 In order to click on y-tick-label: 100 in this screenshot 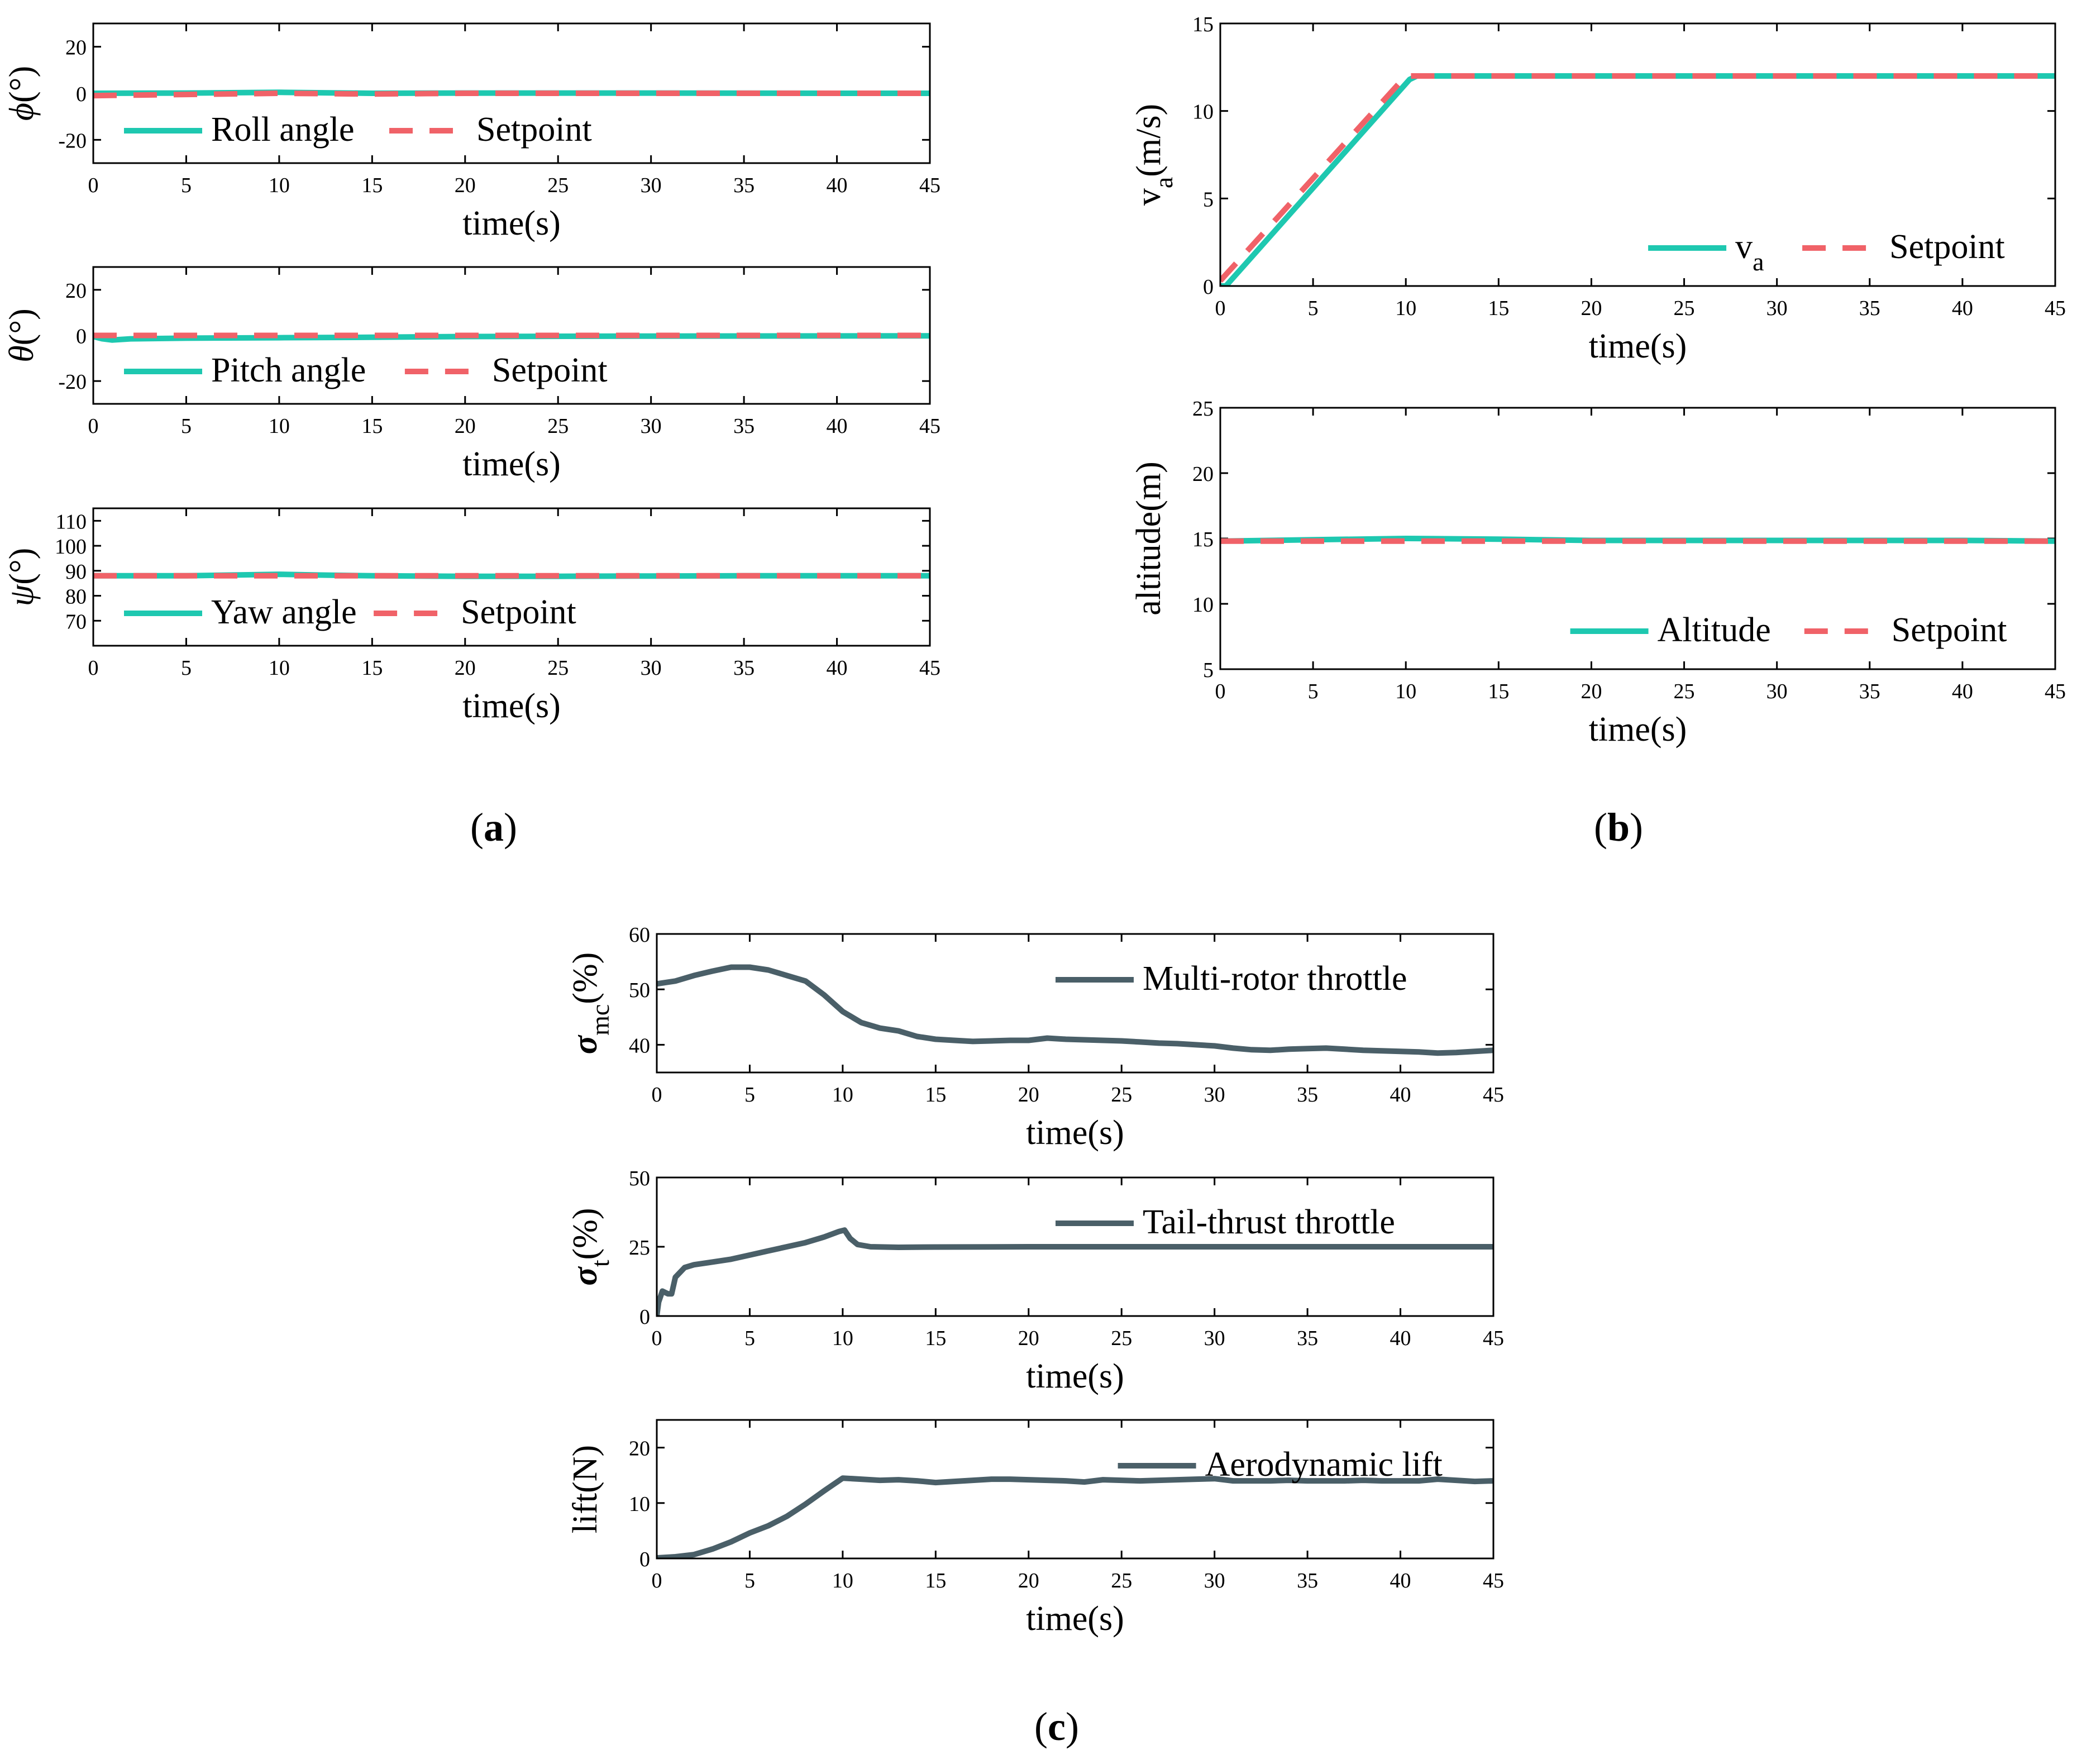, I will do `click(71, 547)`.